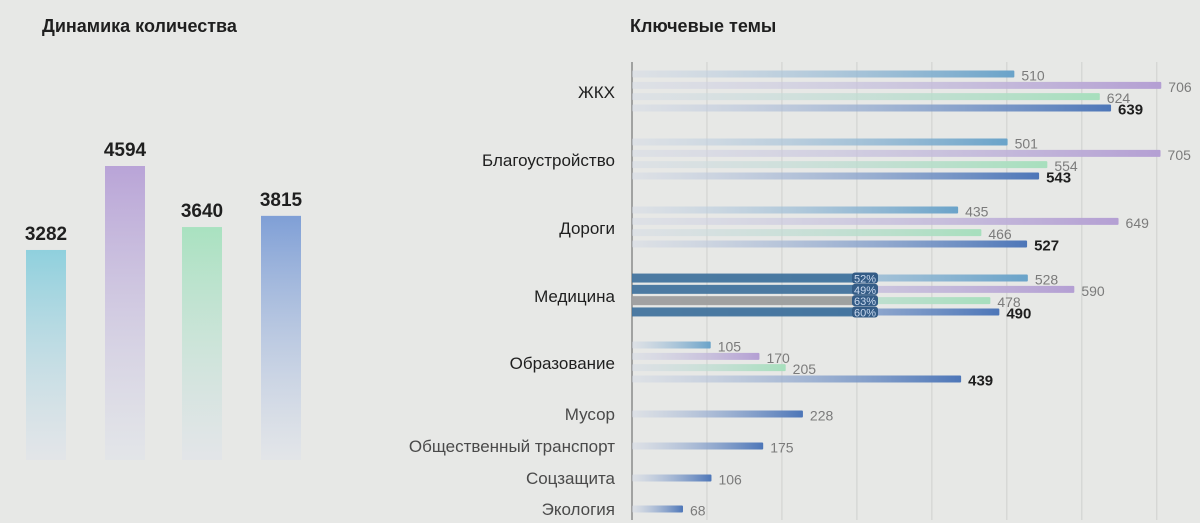  I want to click on topic-bar-value-label: 528, so click(1047, 280).